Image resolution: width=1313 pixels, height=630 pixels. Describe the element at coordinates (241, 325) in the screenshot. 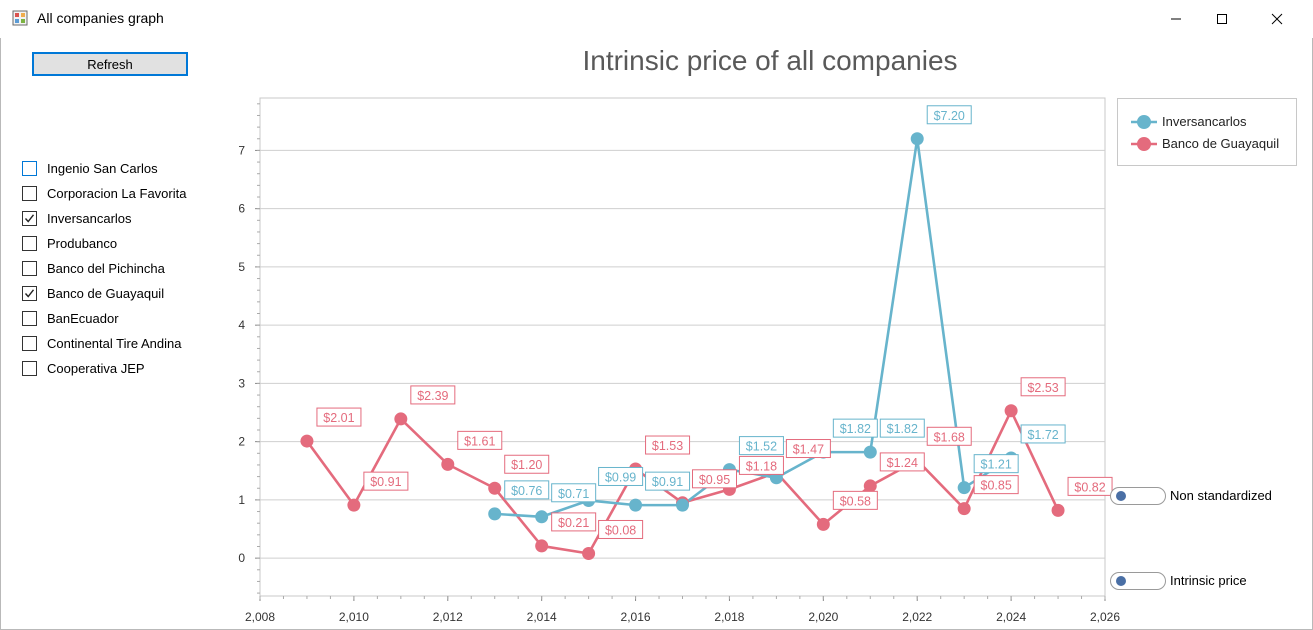

I see `y-tick-label: 4` at that location.